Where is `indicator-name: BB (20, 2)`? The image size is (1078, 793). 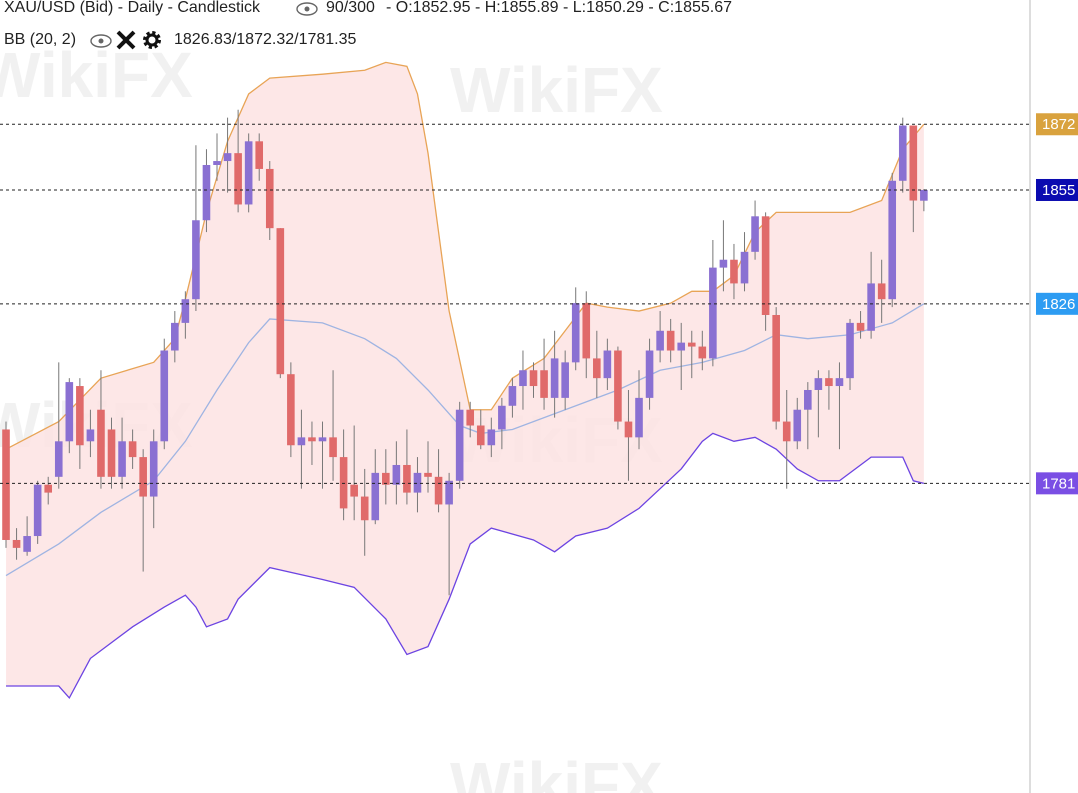
indicator-name: BB (20, 2) is located at coordinates (40, 39).